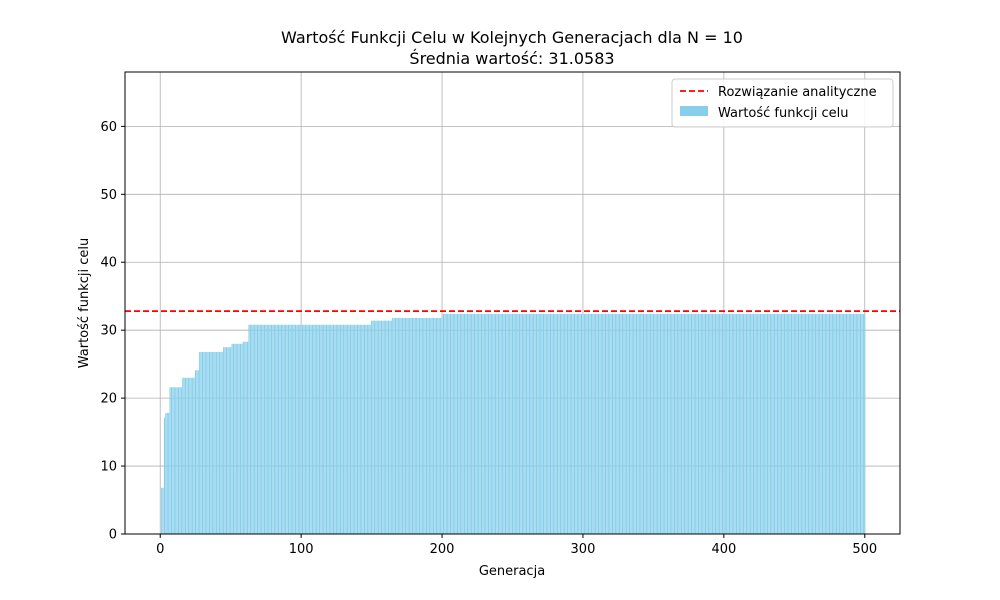 The width and height of the screenshot is (1000, 600). What do you see at coordinates (512, 571) in the screenshot?
I see `x-axis-label: Generacja` at bounding box center [512, 571].